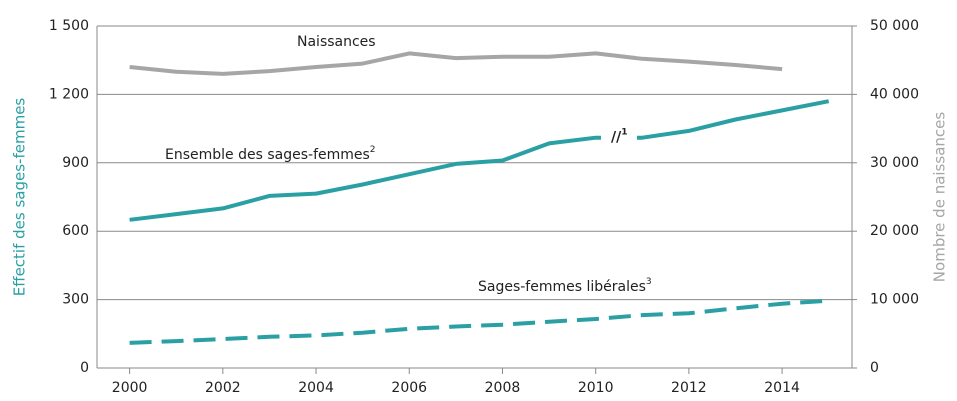  I want to click on series-label: Naissances, so click(336, 42).